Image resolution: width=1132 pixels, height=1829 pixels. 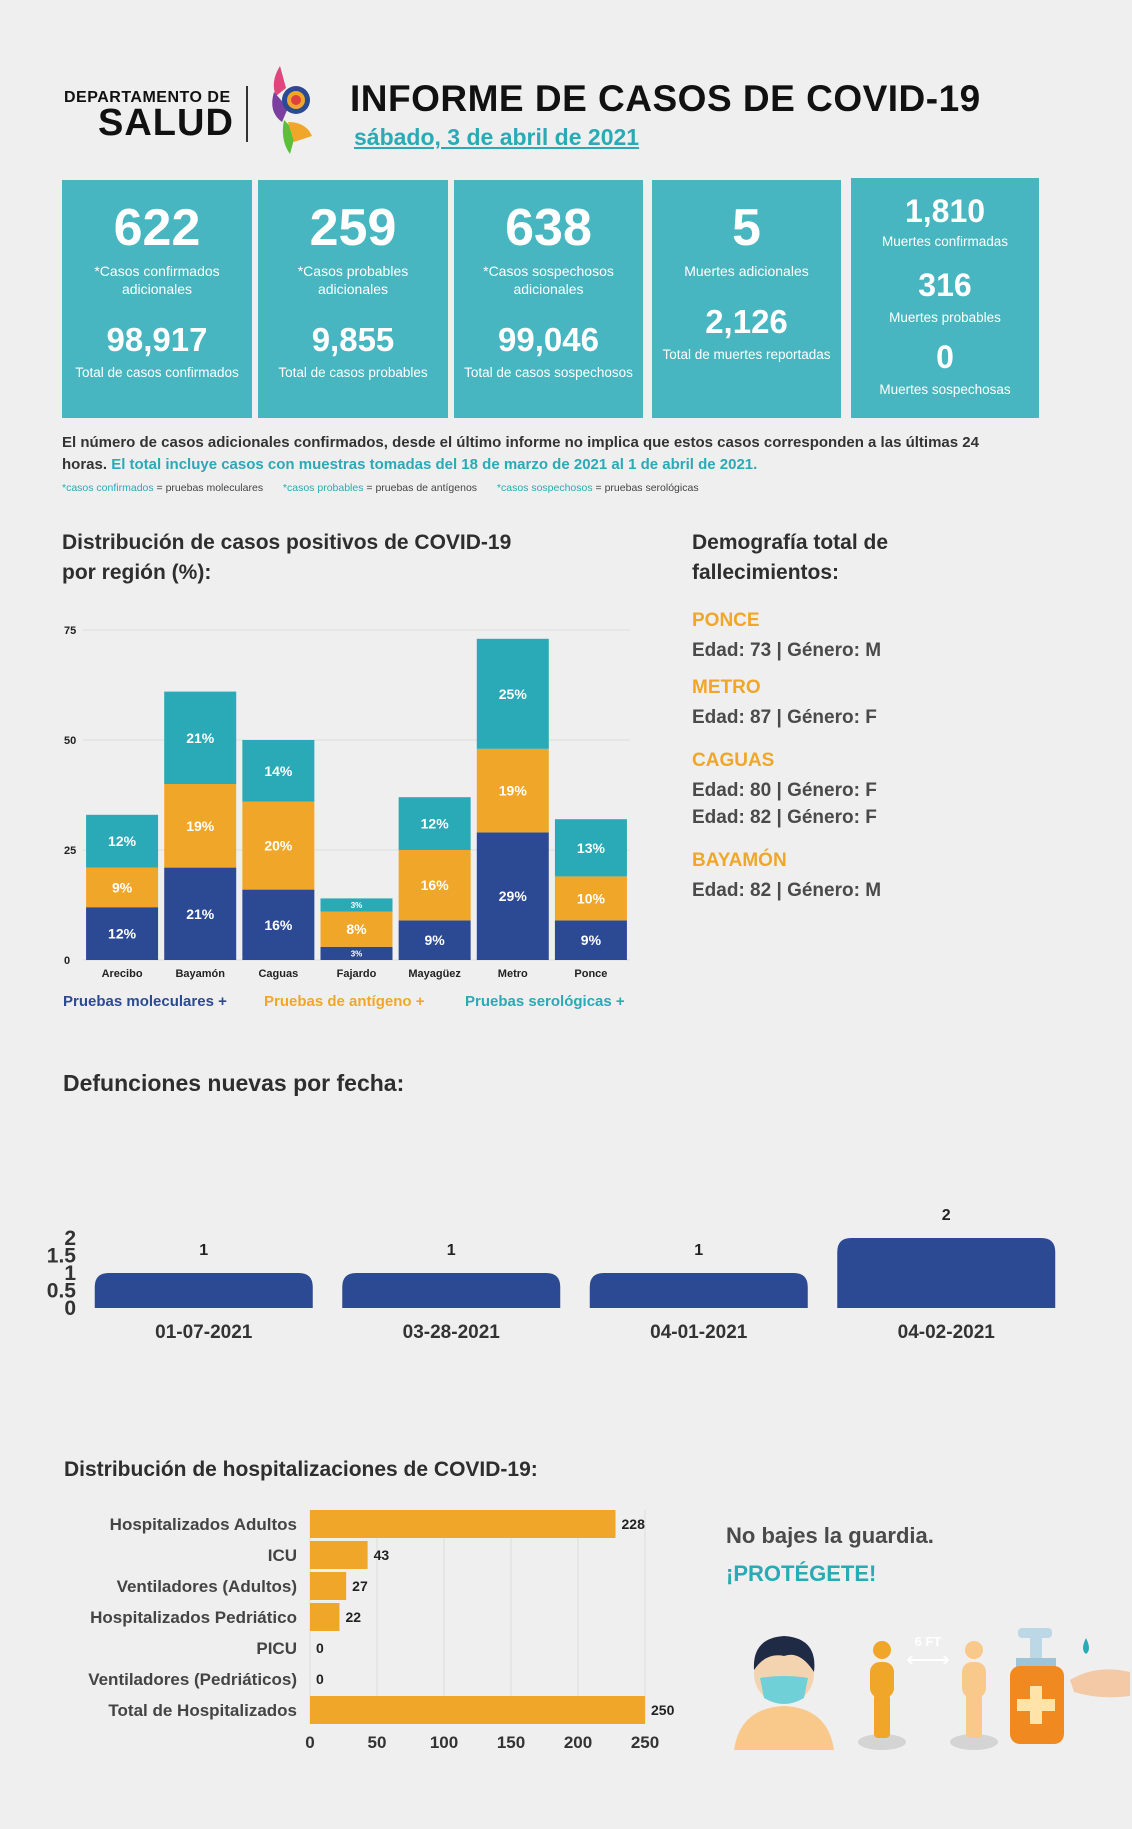 I want to click on bar-value-label: 13%, so click(x=591, y=848).